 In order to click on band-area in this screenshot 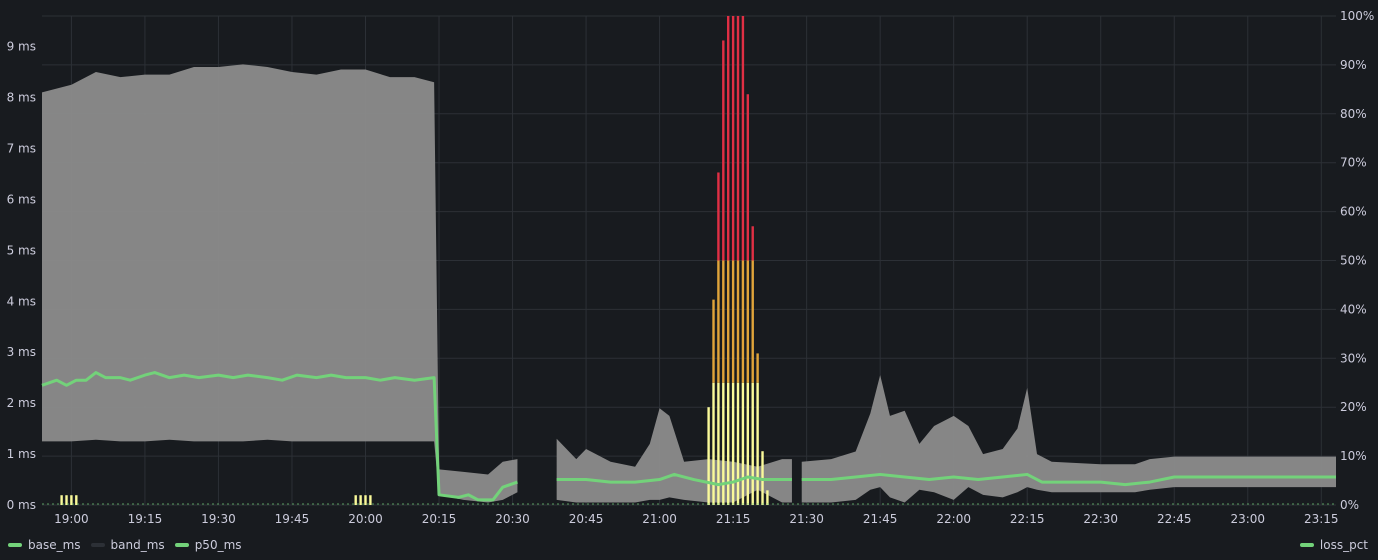, I will do `click(1068, 439)`.